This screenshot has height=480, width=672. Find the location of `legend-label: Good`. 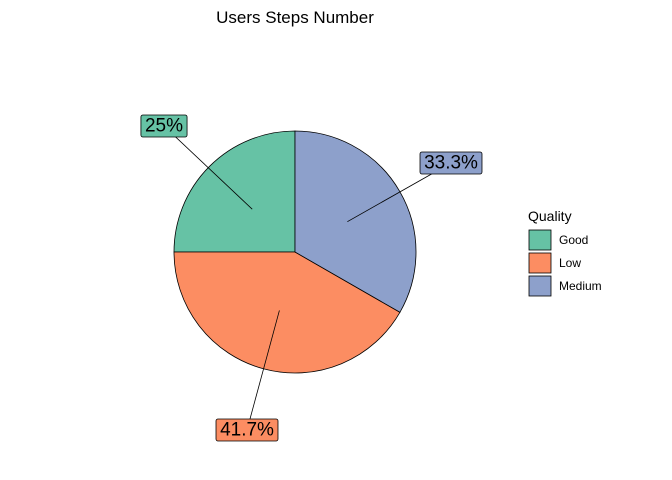

legend-label: Good is located at coordinates (573, 240).